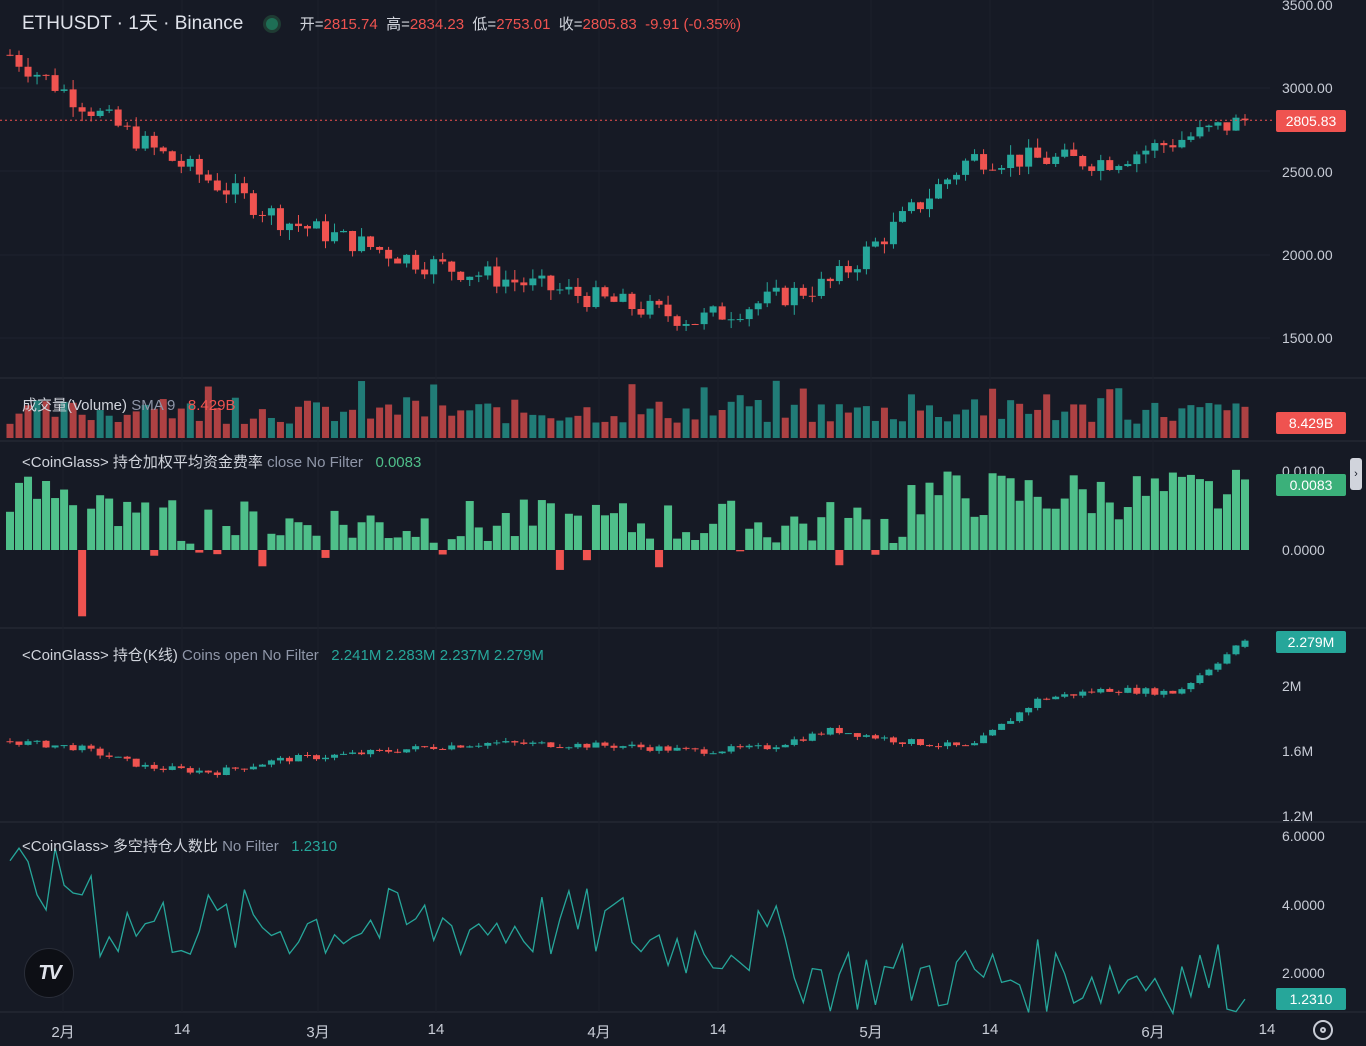  I want to click on ratio-legend: <CoinGlass> 多空持仓人数比 No Filter 1.2310, so click(179, 845).